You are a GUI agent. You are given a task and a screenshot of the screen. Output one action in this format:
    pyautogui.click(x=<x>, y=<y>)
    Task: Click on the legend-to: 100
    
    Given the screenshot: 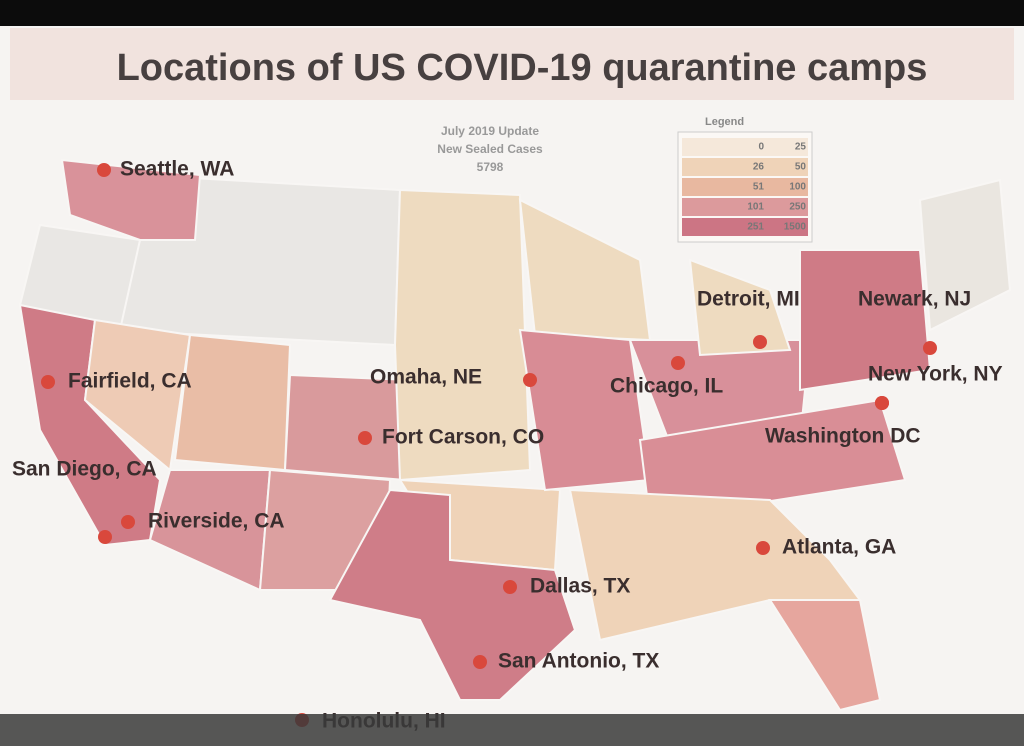 What is the action you would take?
    pyautogui.click(x=797, y=187)
    